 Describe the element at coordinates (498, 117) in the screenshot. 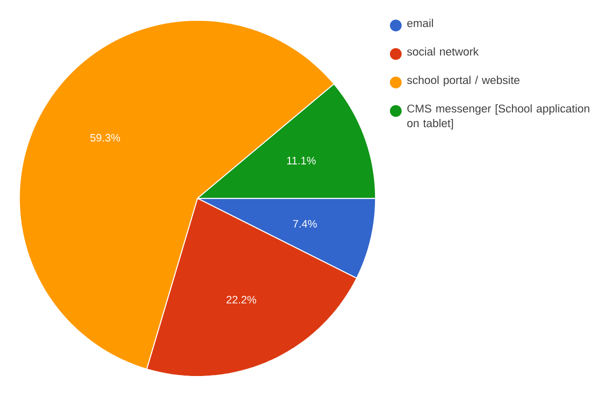

I see `legend-label: CMS messenger [School application on tablet]` at that location.